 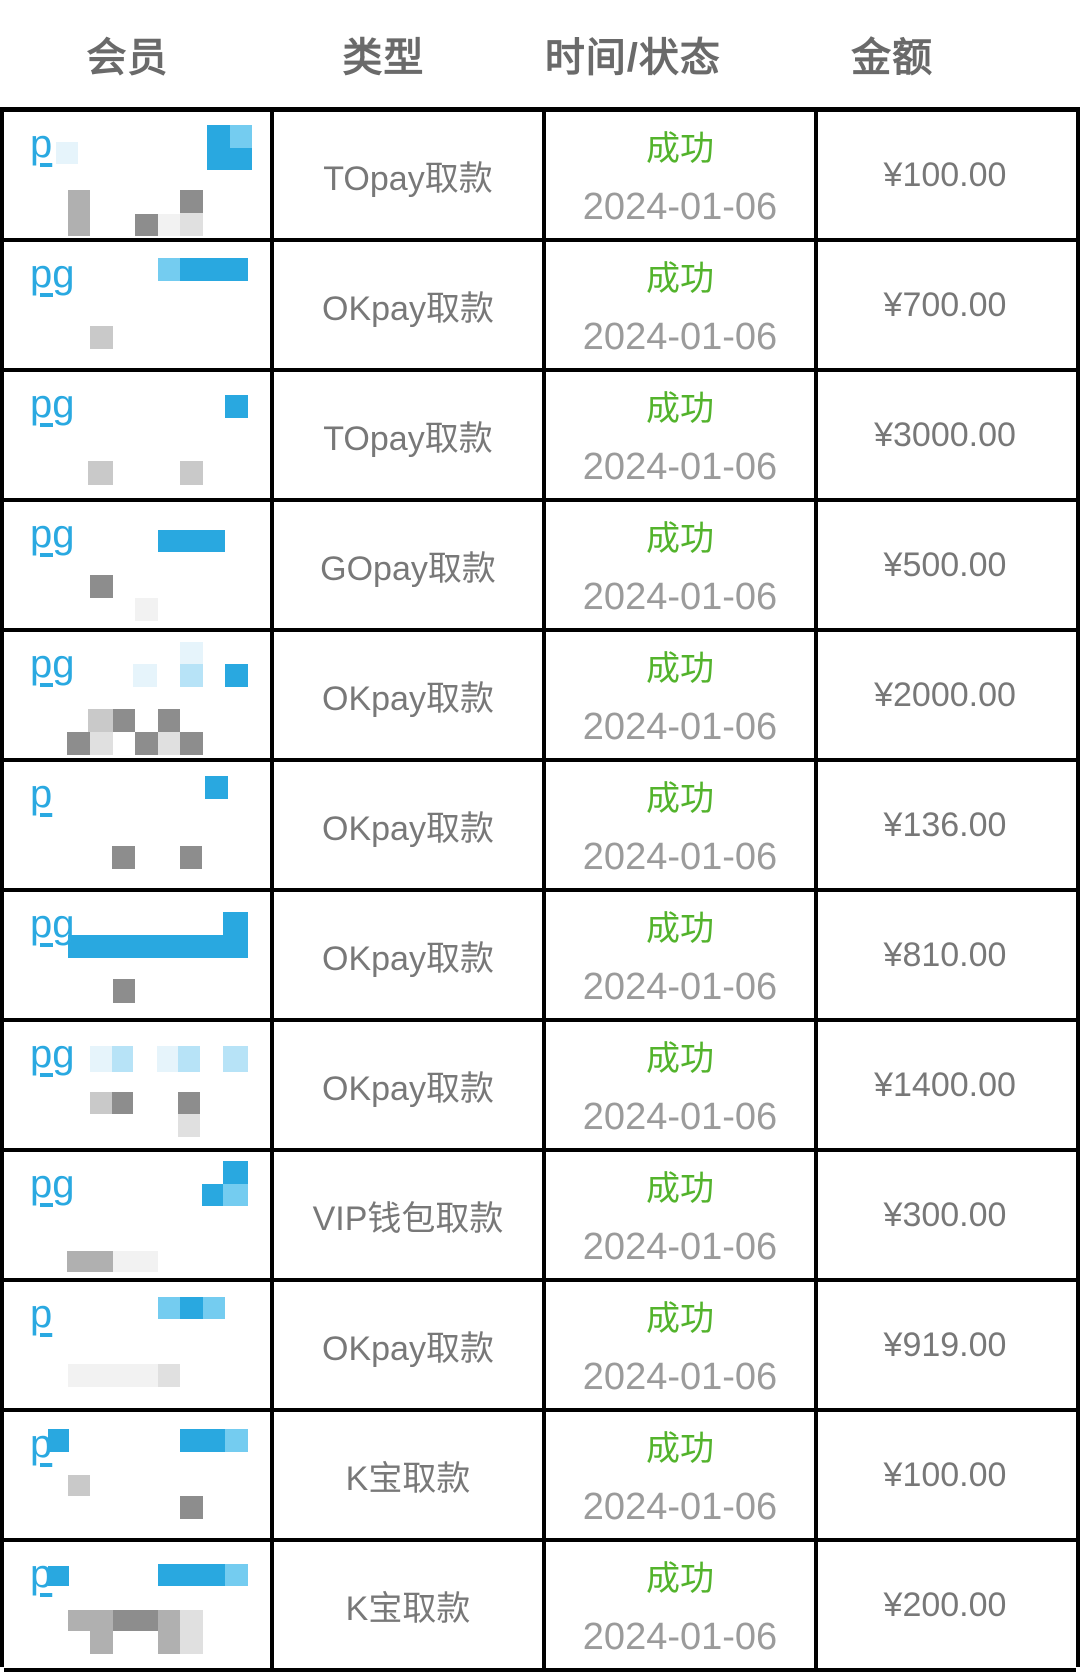 What do you see at coordinates (540, 53) in the screenshot?
I see `table-header: 会员 类型 时间/状态 金额` at bounding box center [540, 53].